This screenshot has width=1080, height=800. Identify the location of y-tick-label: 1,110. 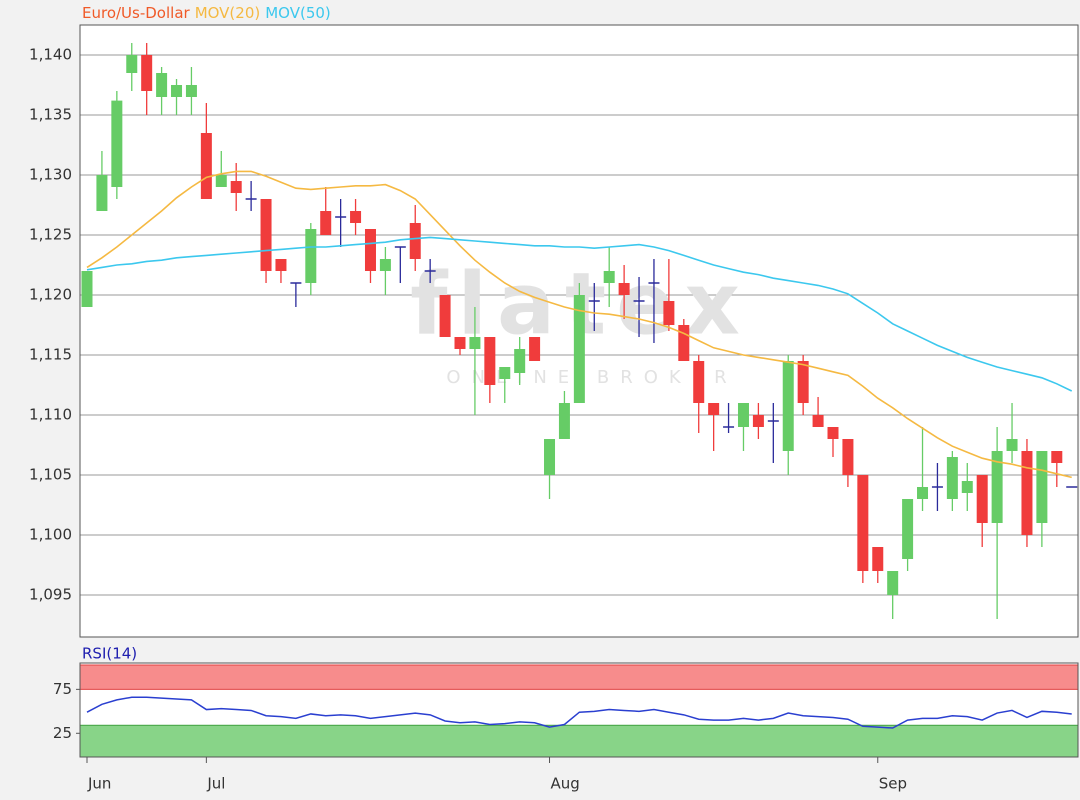
(50, 415).